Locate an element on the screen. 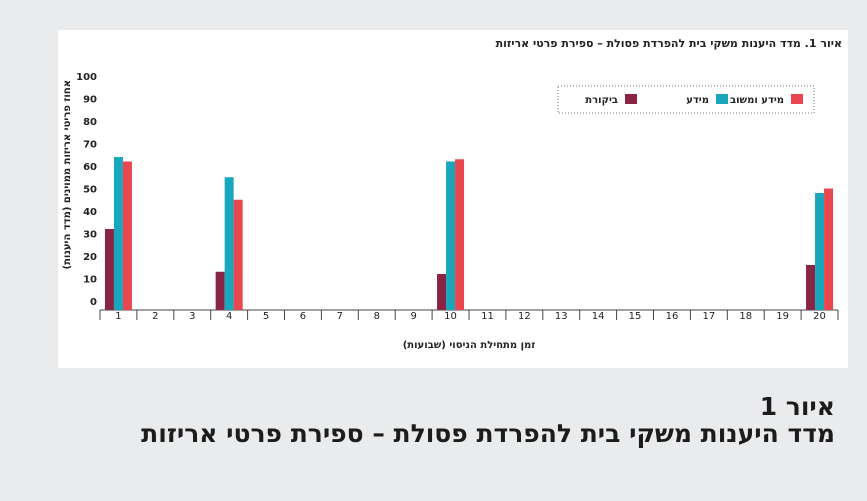 This screenshot has width=867, height=501. y-axis-label: אחוז פריטי אריזות ממוינים (מדד היענות) is located at coordinates (67, 174).